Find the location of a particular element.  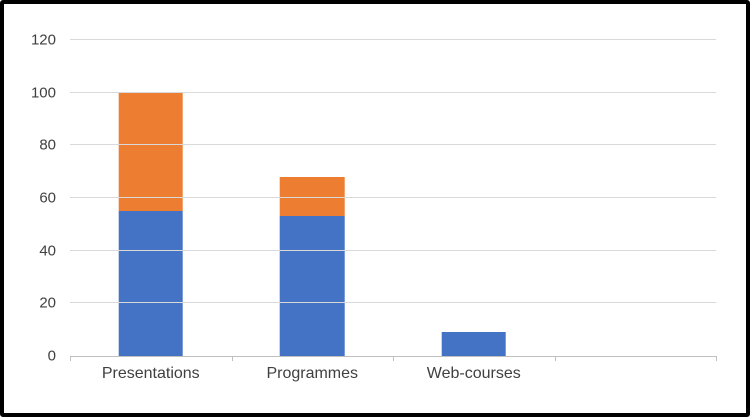

category-label: Presentations is located at coordinates (150, 373).